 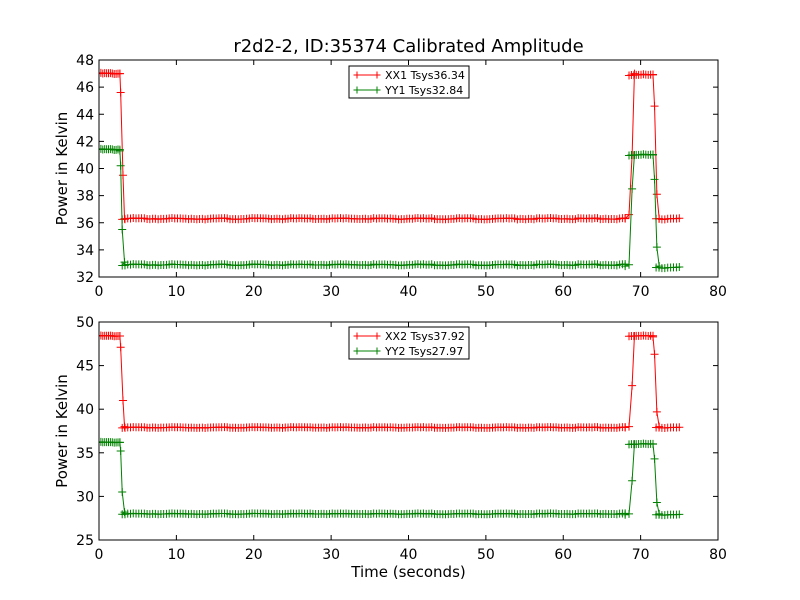 I want to click on y-tick-label: 32, so click(x=85, y=278).